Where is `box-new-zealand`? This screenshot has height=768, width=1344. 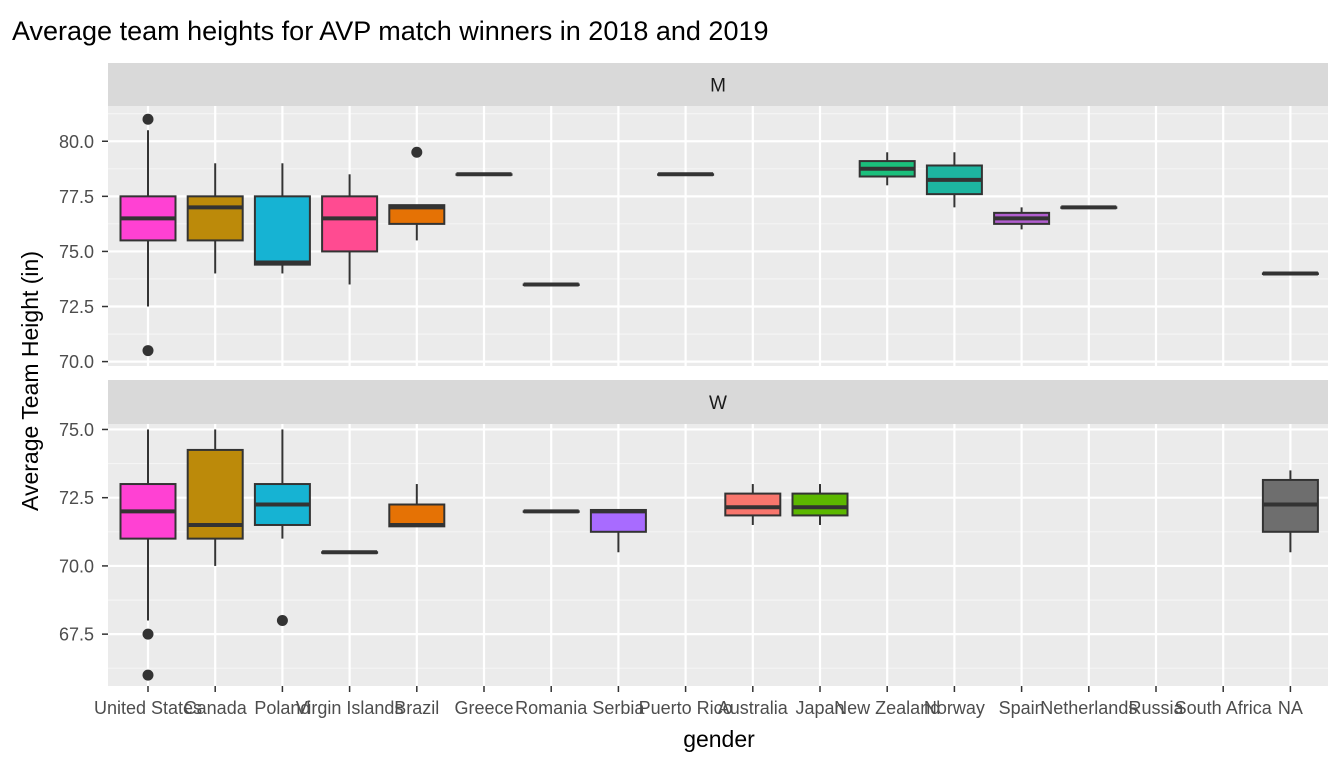
box-new-zealand is located at coordinates (887, 169).